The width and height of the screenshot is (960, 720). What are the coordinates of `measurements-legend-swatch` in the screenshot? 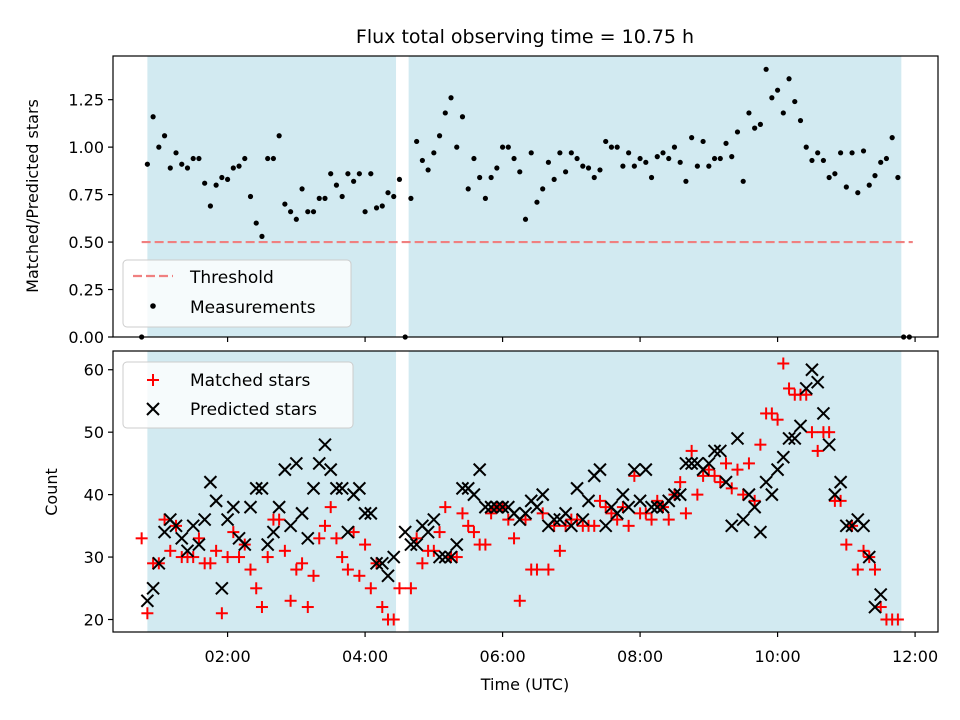 It's located at (153, 306).